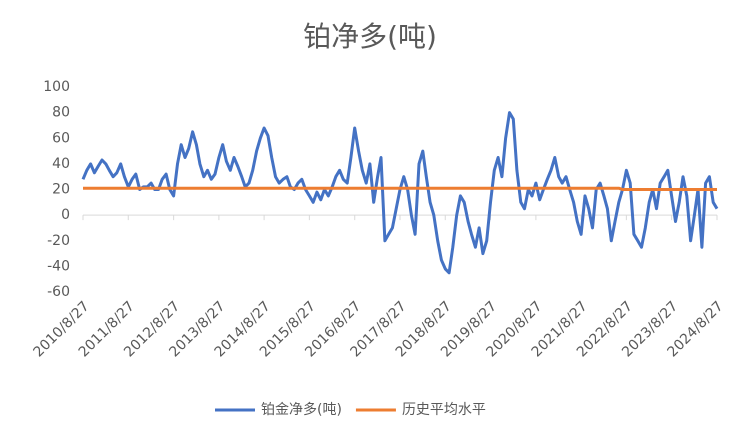  What do you see at coordinates (301, 409) in the screenshot?
I see `legend-label: 铂金净多(吨)` at bounding box center [301, 409].